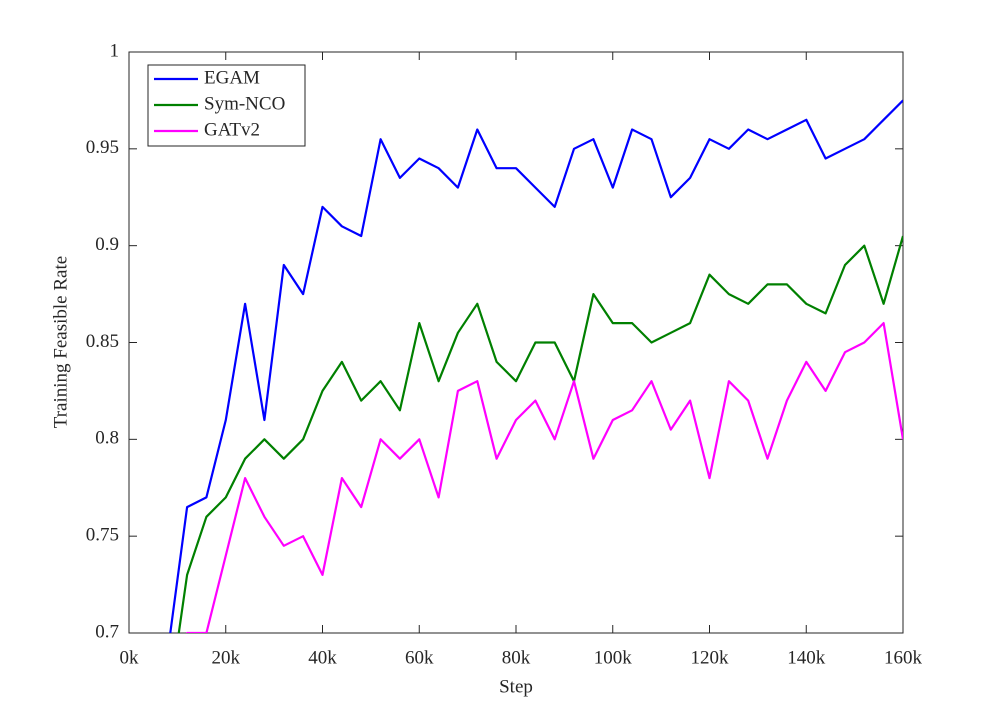 This screenshot has height=717, width=996. What do you see at coordinates (115, 50) in the screenshot?
I see `y-tick-label: 1` at bounding box center [115, 50].